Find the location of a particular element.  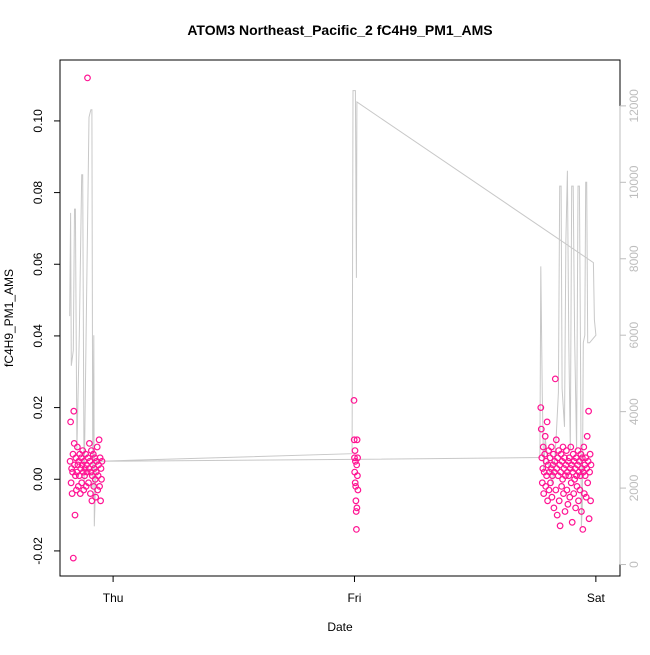

y-tick-label: 0.02 is located at coordinates (38, 408).